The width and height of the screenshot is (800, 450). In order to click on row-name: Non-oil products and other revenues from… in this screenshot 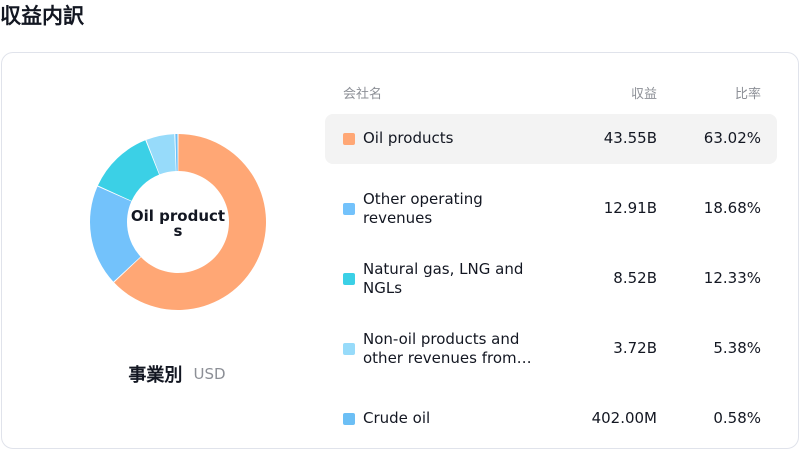, I will do `click(447, 348)`.